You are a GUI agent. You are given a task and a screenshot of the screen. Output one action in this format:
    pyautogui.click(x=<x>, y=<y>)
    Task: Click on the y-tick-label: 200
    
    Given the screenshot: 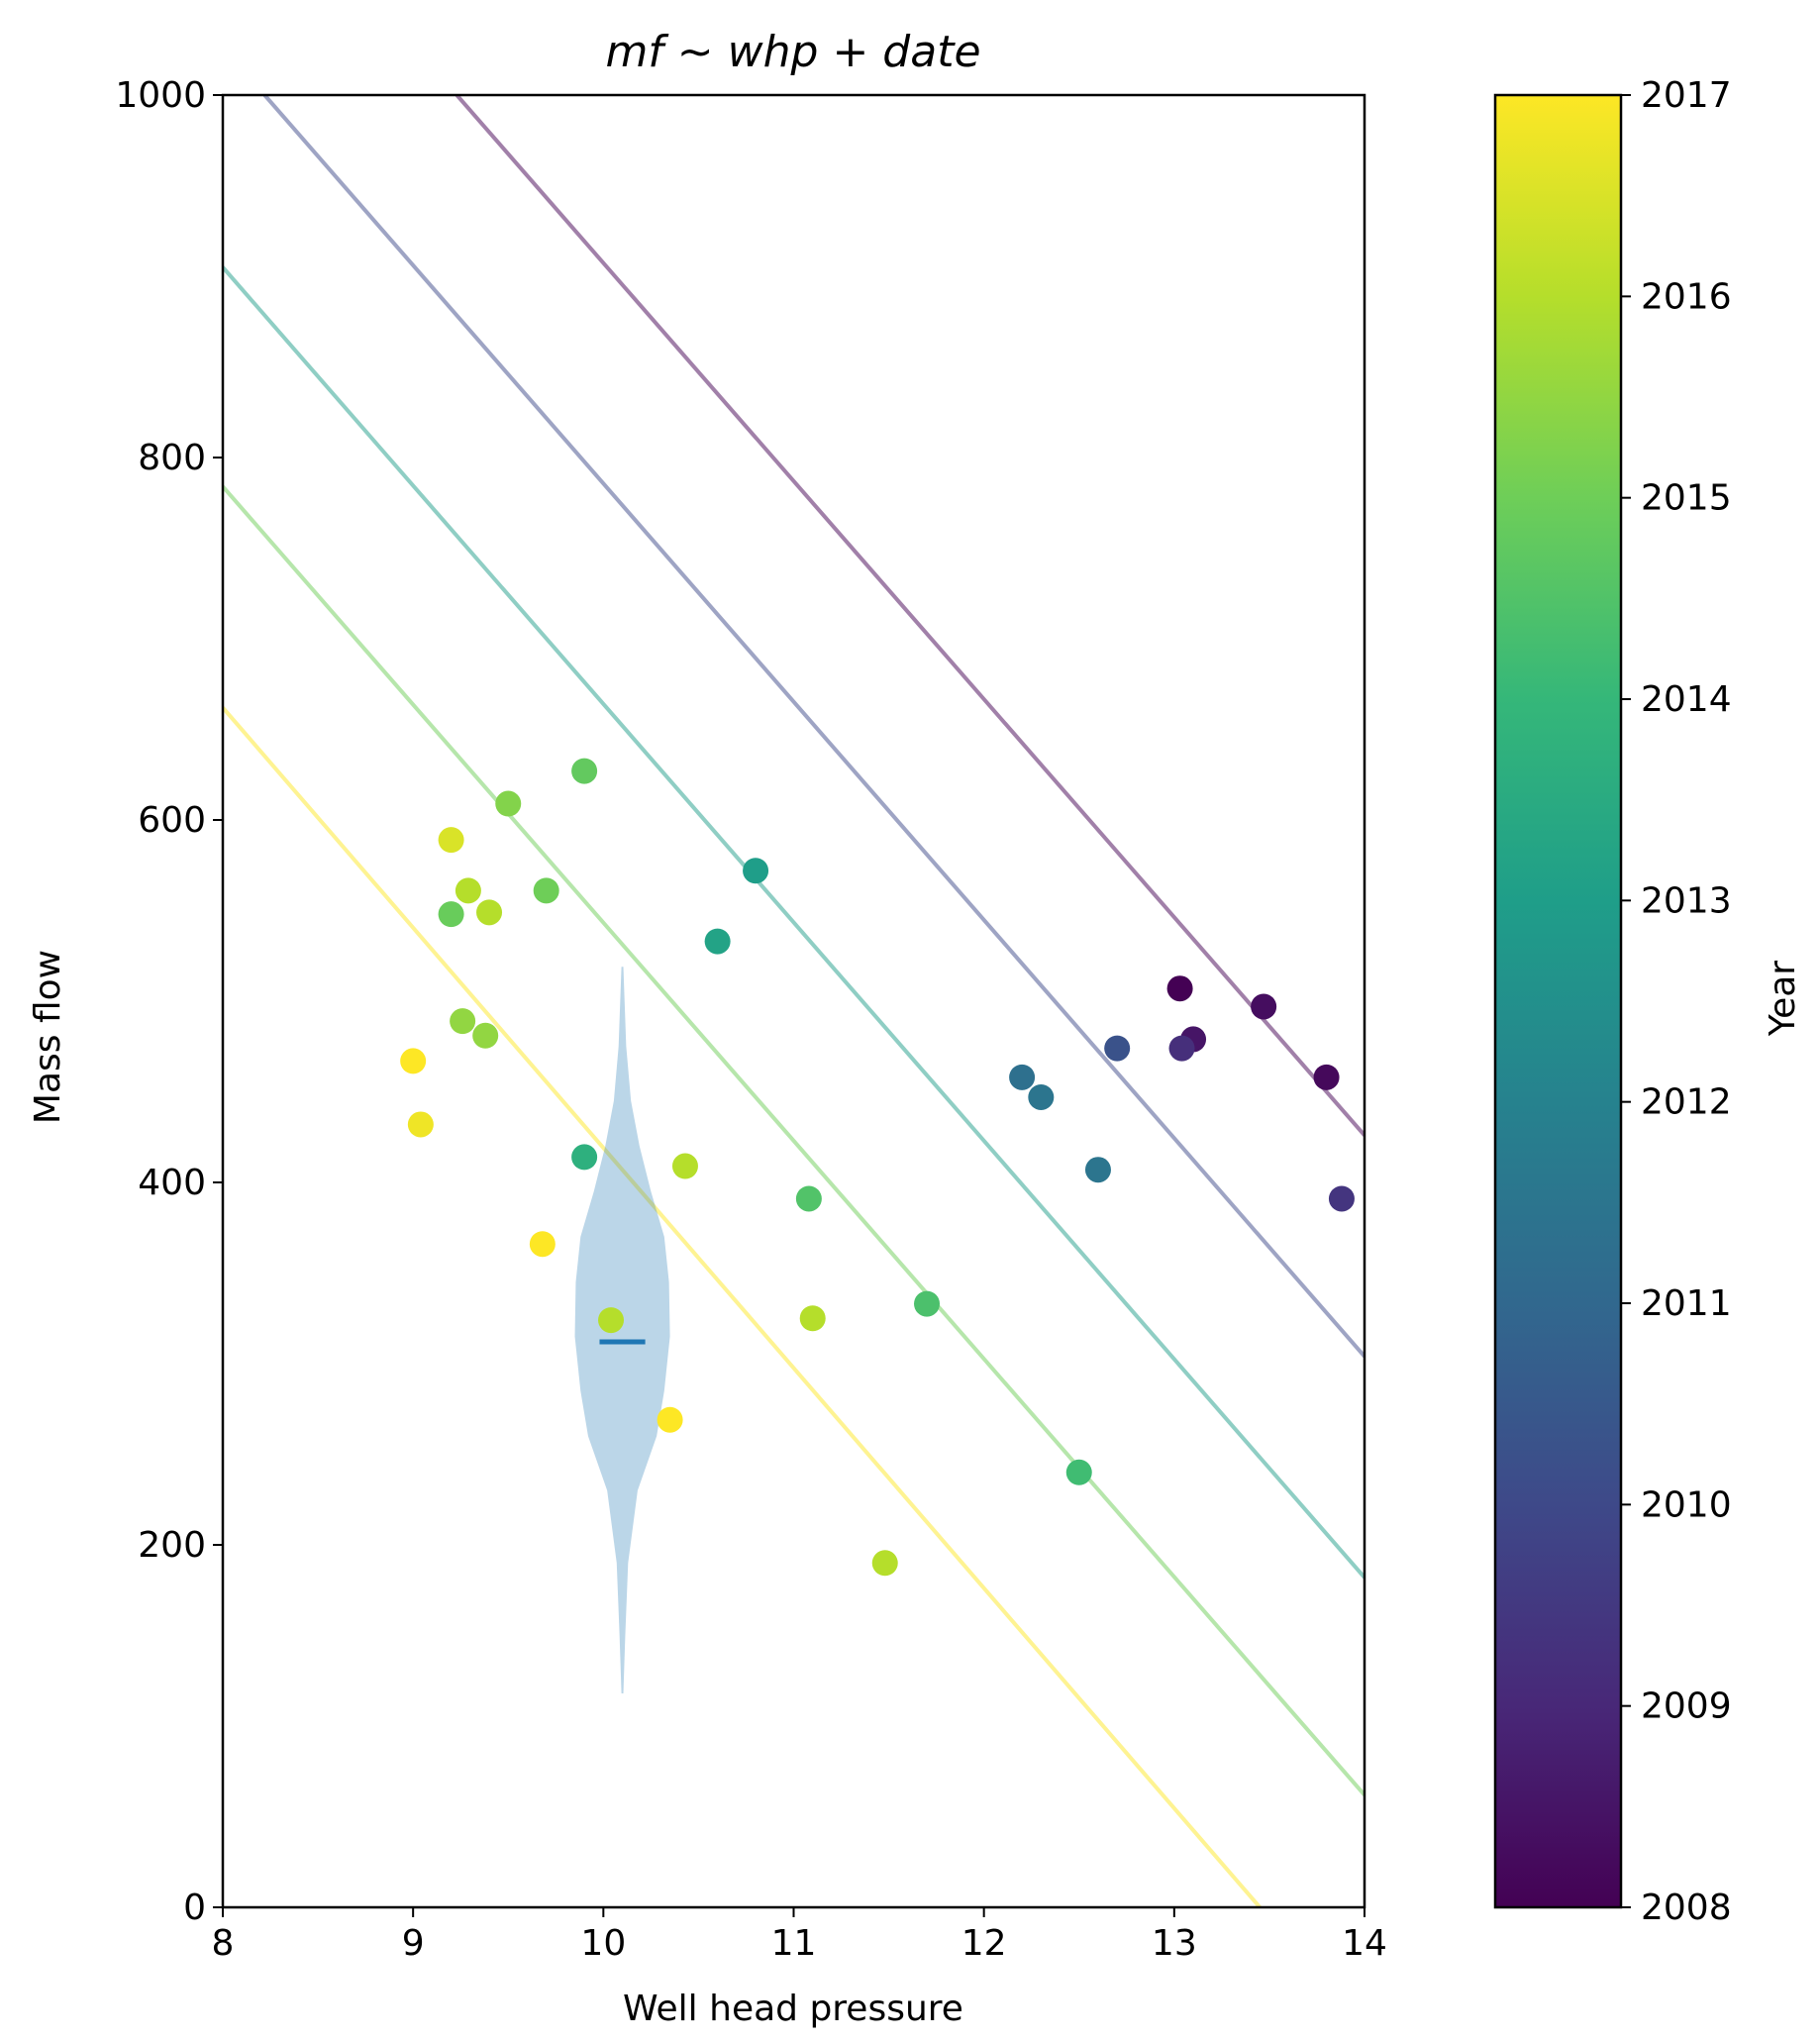 What is the action you would take?
    pyautogui.click(x=172, y=1545)
    